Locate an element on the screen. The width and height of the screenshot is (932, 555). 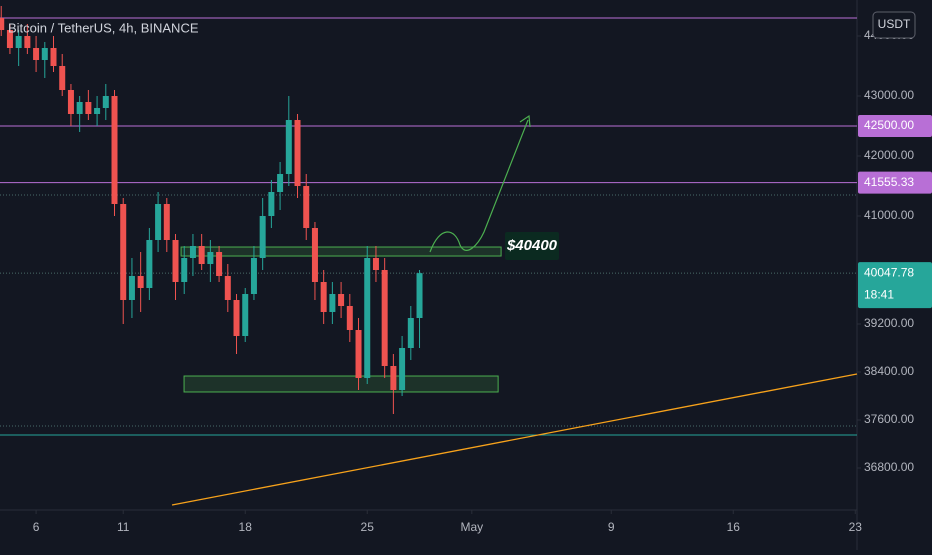
y-tick-label: 38400.00 is located at coordinates (889, 371).